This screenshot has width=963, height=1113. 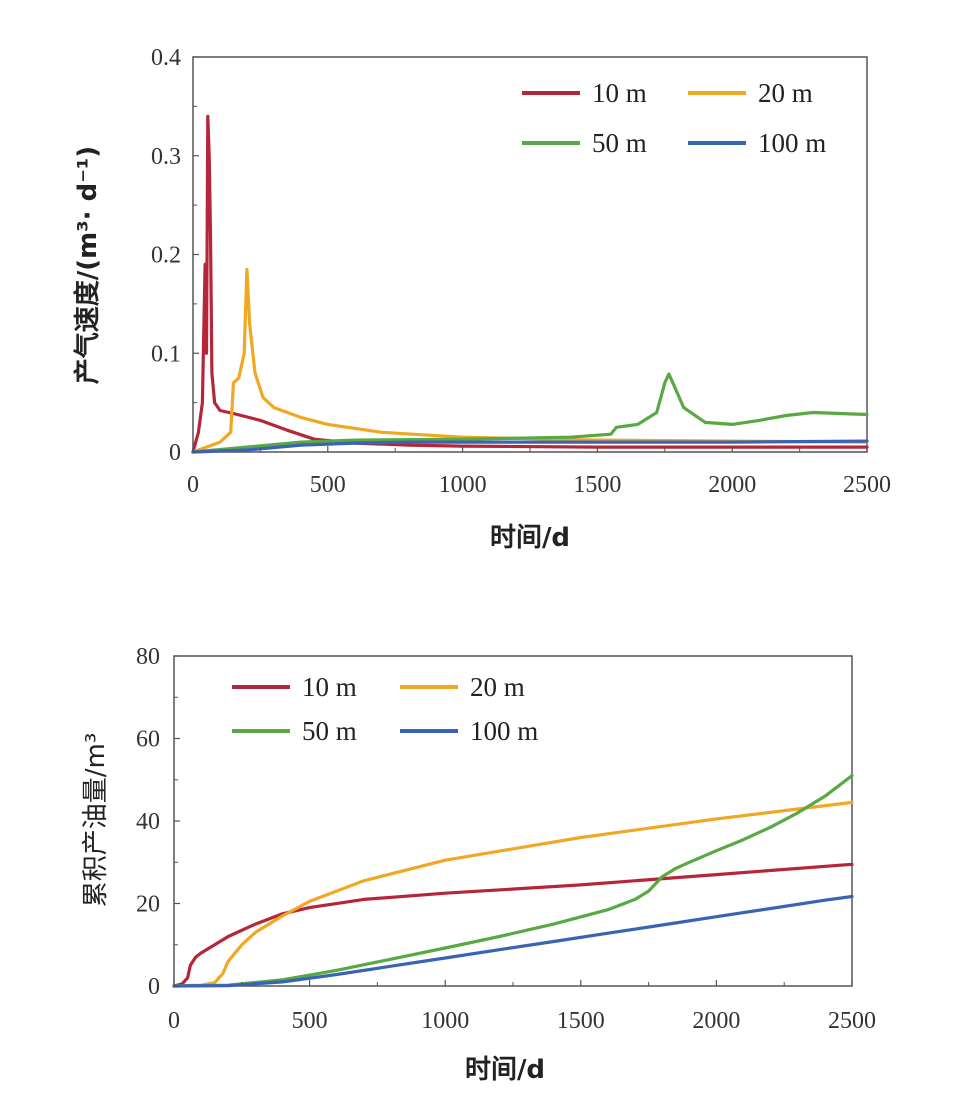 What do you see at coordinates (87, 265) in the screenshot?
I see `y-axis-title: 产气速度/(m³· d⁻¹)` at bounding box center [87, 265].